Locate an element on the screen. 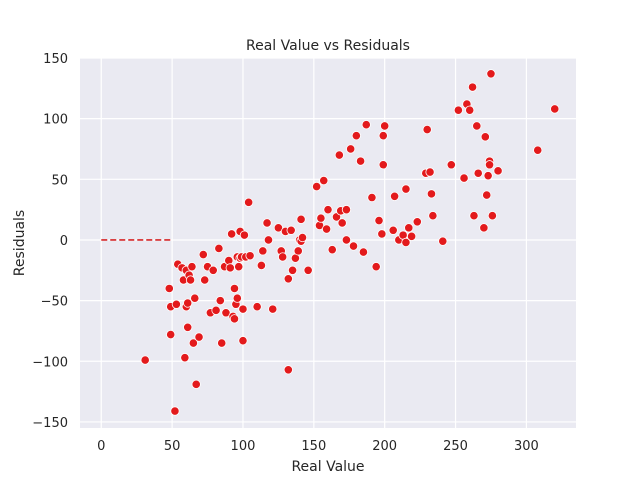 The width and height of the screenshot is (640, 480). y-tick-label: 100 is located at coordinates (55, 120).